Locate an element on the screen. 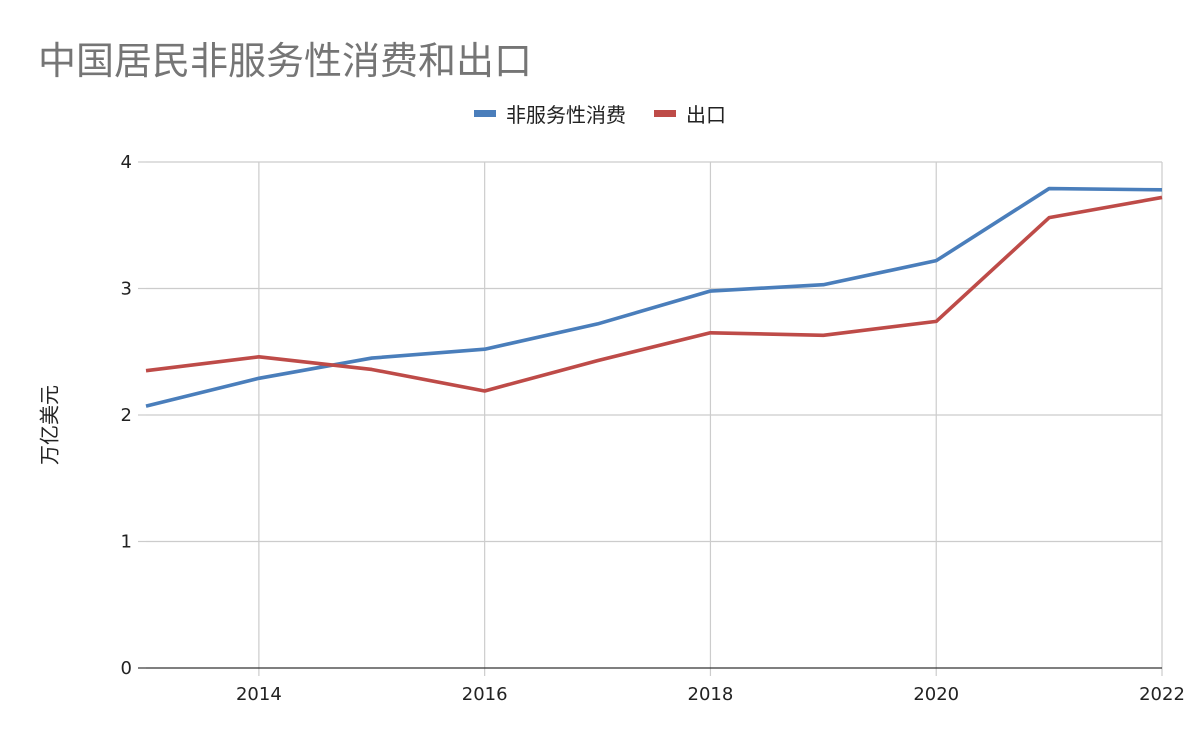 The image size is (1200, 742). legend-item-series-2: 出口 is located at coordinates (690, 113).